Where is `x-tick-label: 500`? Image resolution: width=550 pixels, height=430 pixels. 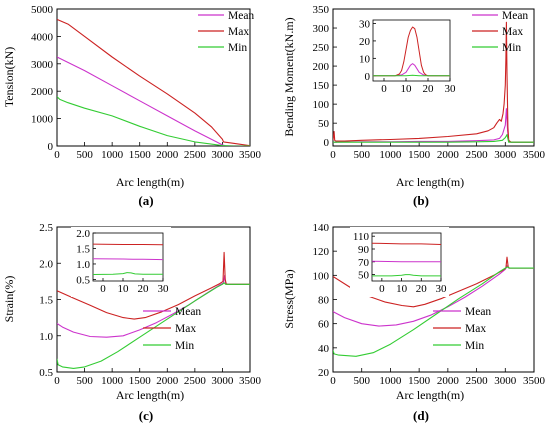
x-tick-label: 500 is located at coordinates (361, 155).